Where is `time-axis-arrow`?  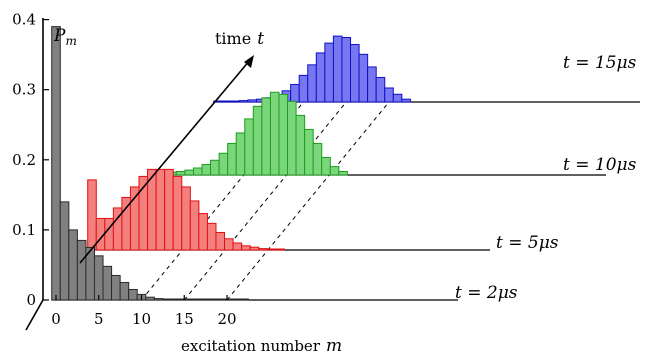
time-axis-arrow is located at coordinates (165, 161).